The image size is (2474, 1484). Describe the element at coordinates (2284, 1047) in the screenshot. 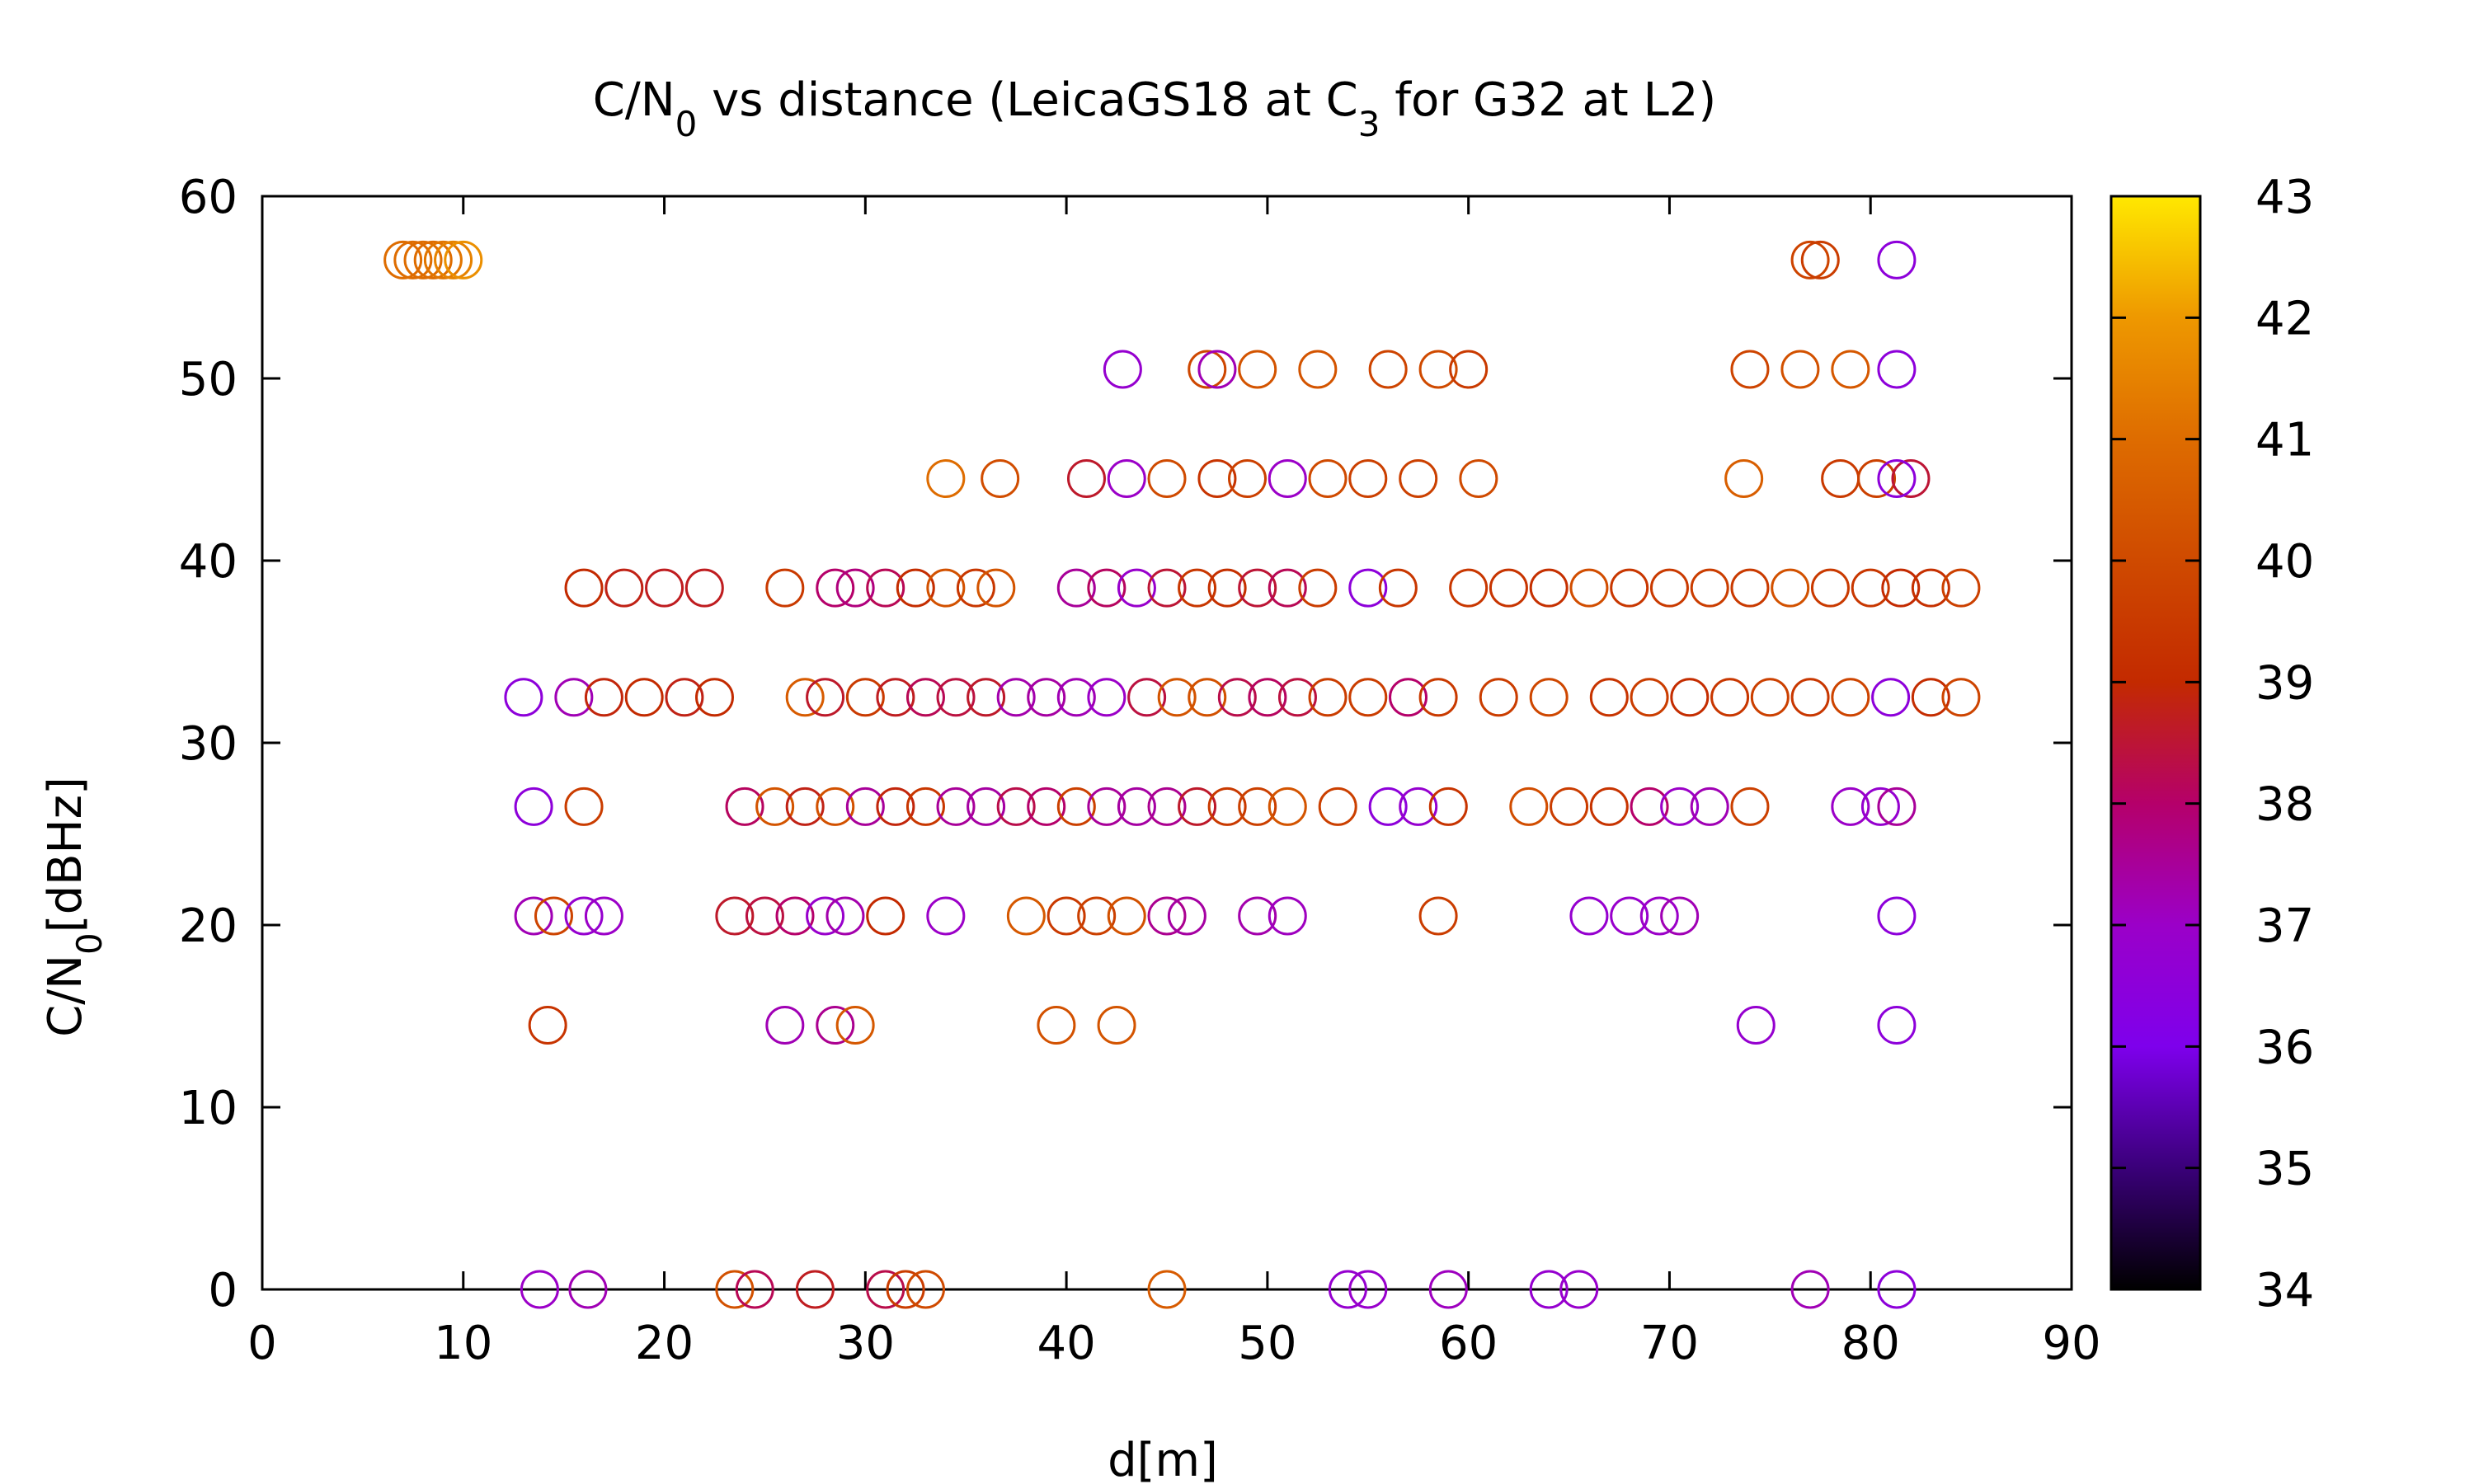

I see `colorbar-tick-label: 36` at that location.